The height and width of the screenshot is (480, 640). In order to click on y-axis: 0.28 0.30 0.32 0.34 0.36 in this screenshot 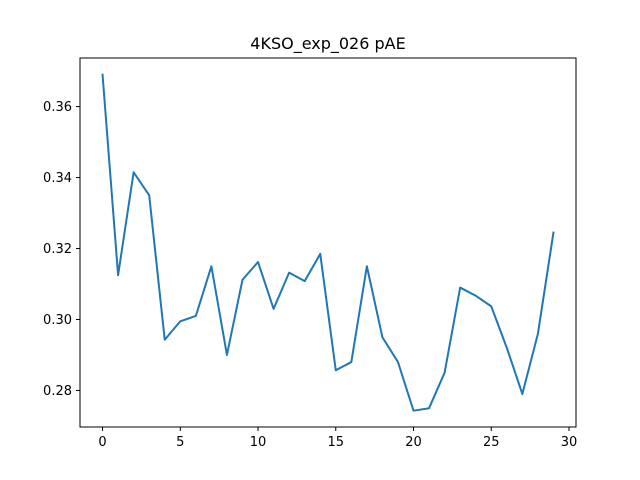, I will do `click(61, 249)`.